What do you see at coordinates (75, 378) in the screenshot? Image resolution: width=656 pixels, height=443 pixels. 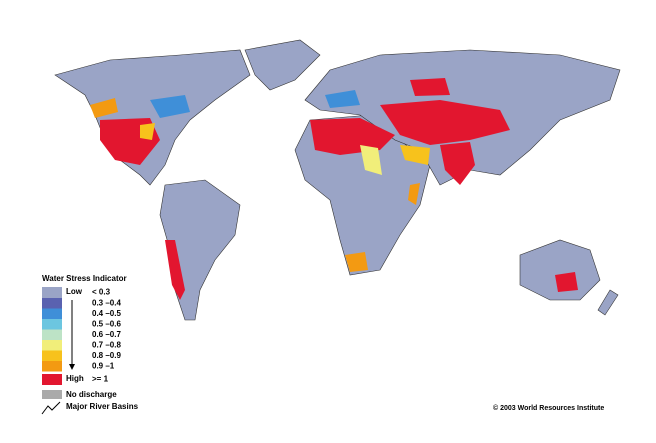 I see `legend-high: High` at bounding box center [75, 378].